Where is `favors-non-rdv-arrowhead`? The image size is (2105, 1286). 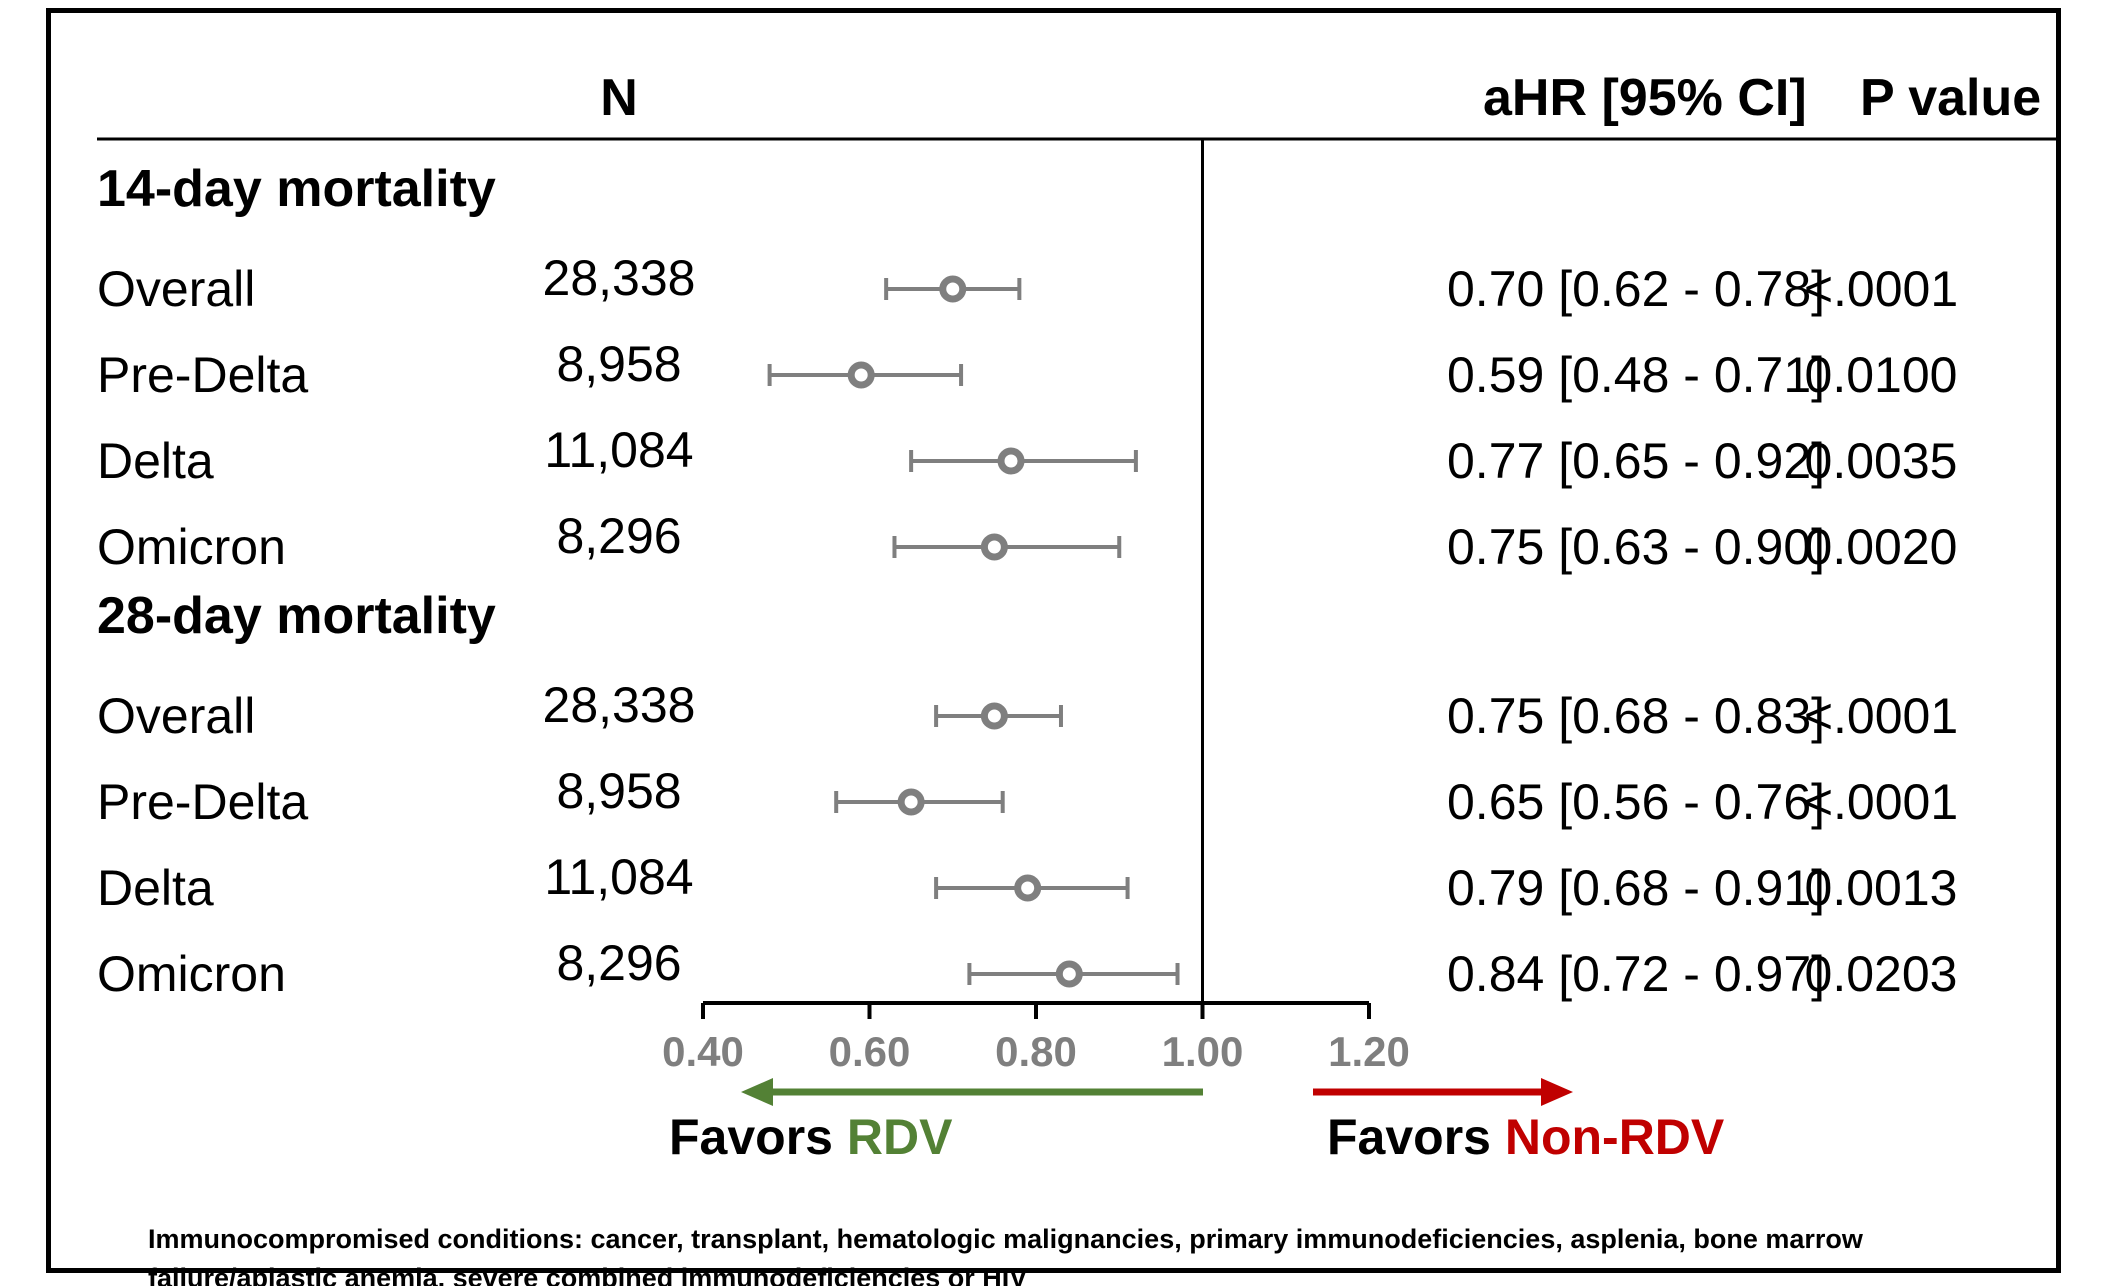
favors-non-rdv-arrowhead is located at coordinates (1557, 1092).